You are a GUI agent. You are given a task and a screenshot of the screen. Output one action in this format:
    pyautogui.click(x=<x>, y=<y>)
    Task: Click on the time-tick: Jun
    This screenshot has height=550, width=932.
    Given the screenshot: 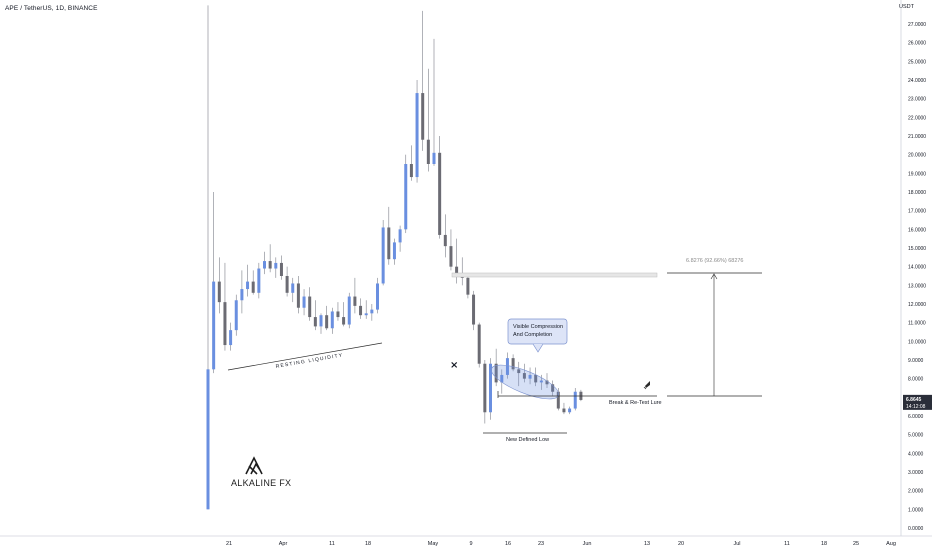 What is the action you would take?
    pyautogui.click(x=587, y=544)
    